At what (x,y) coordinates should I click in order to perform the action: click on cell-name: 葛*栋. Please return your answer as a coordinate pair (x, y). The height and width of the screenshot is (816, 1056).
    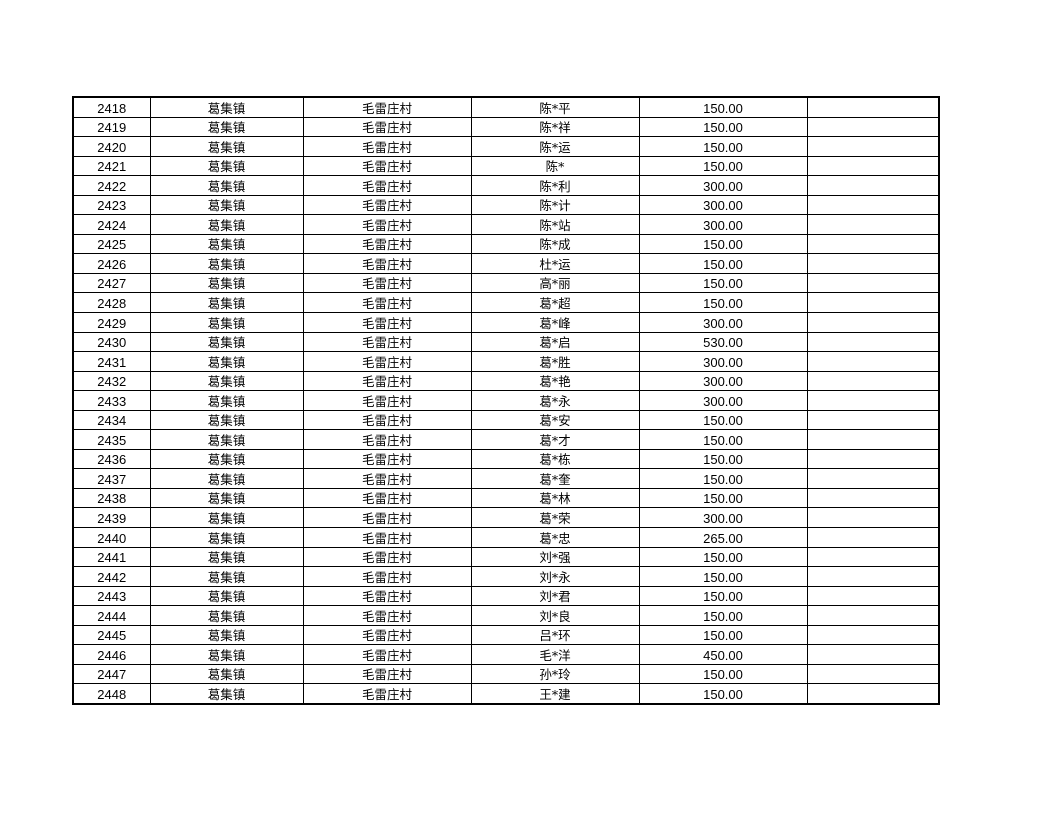
    Looking at the image, I should click on (555, 459).